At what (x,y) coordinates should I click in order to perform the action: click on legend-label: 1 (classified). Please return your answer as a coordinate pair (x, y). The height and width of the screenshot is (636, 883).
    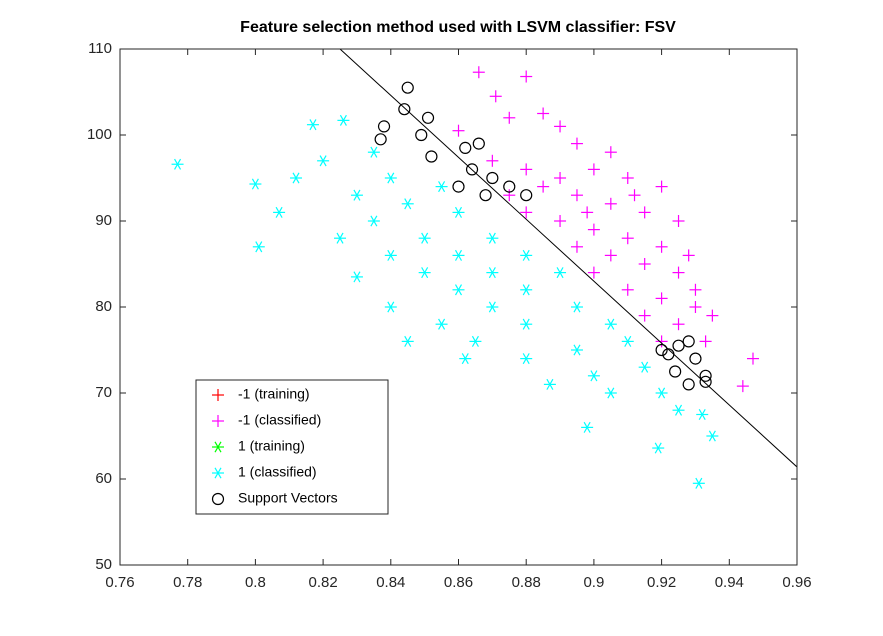
    Looking at the image, I should click on (277, 472).